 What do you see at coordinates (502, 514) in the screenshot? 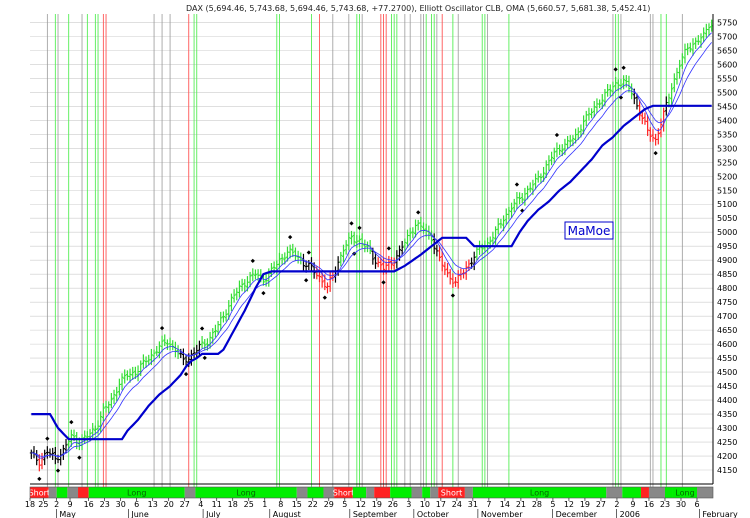
I see `x-month-label: November` at bounding box center [502, 514].